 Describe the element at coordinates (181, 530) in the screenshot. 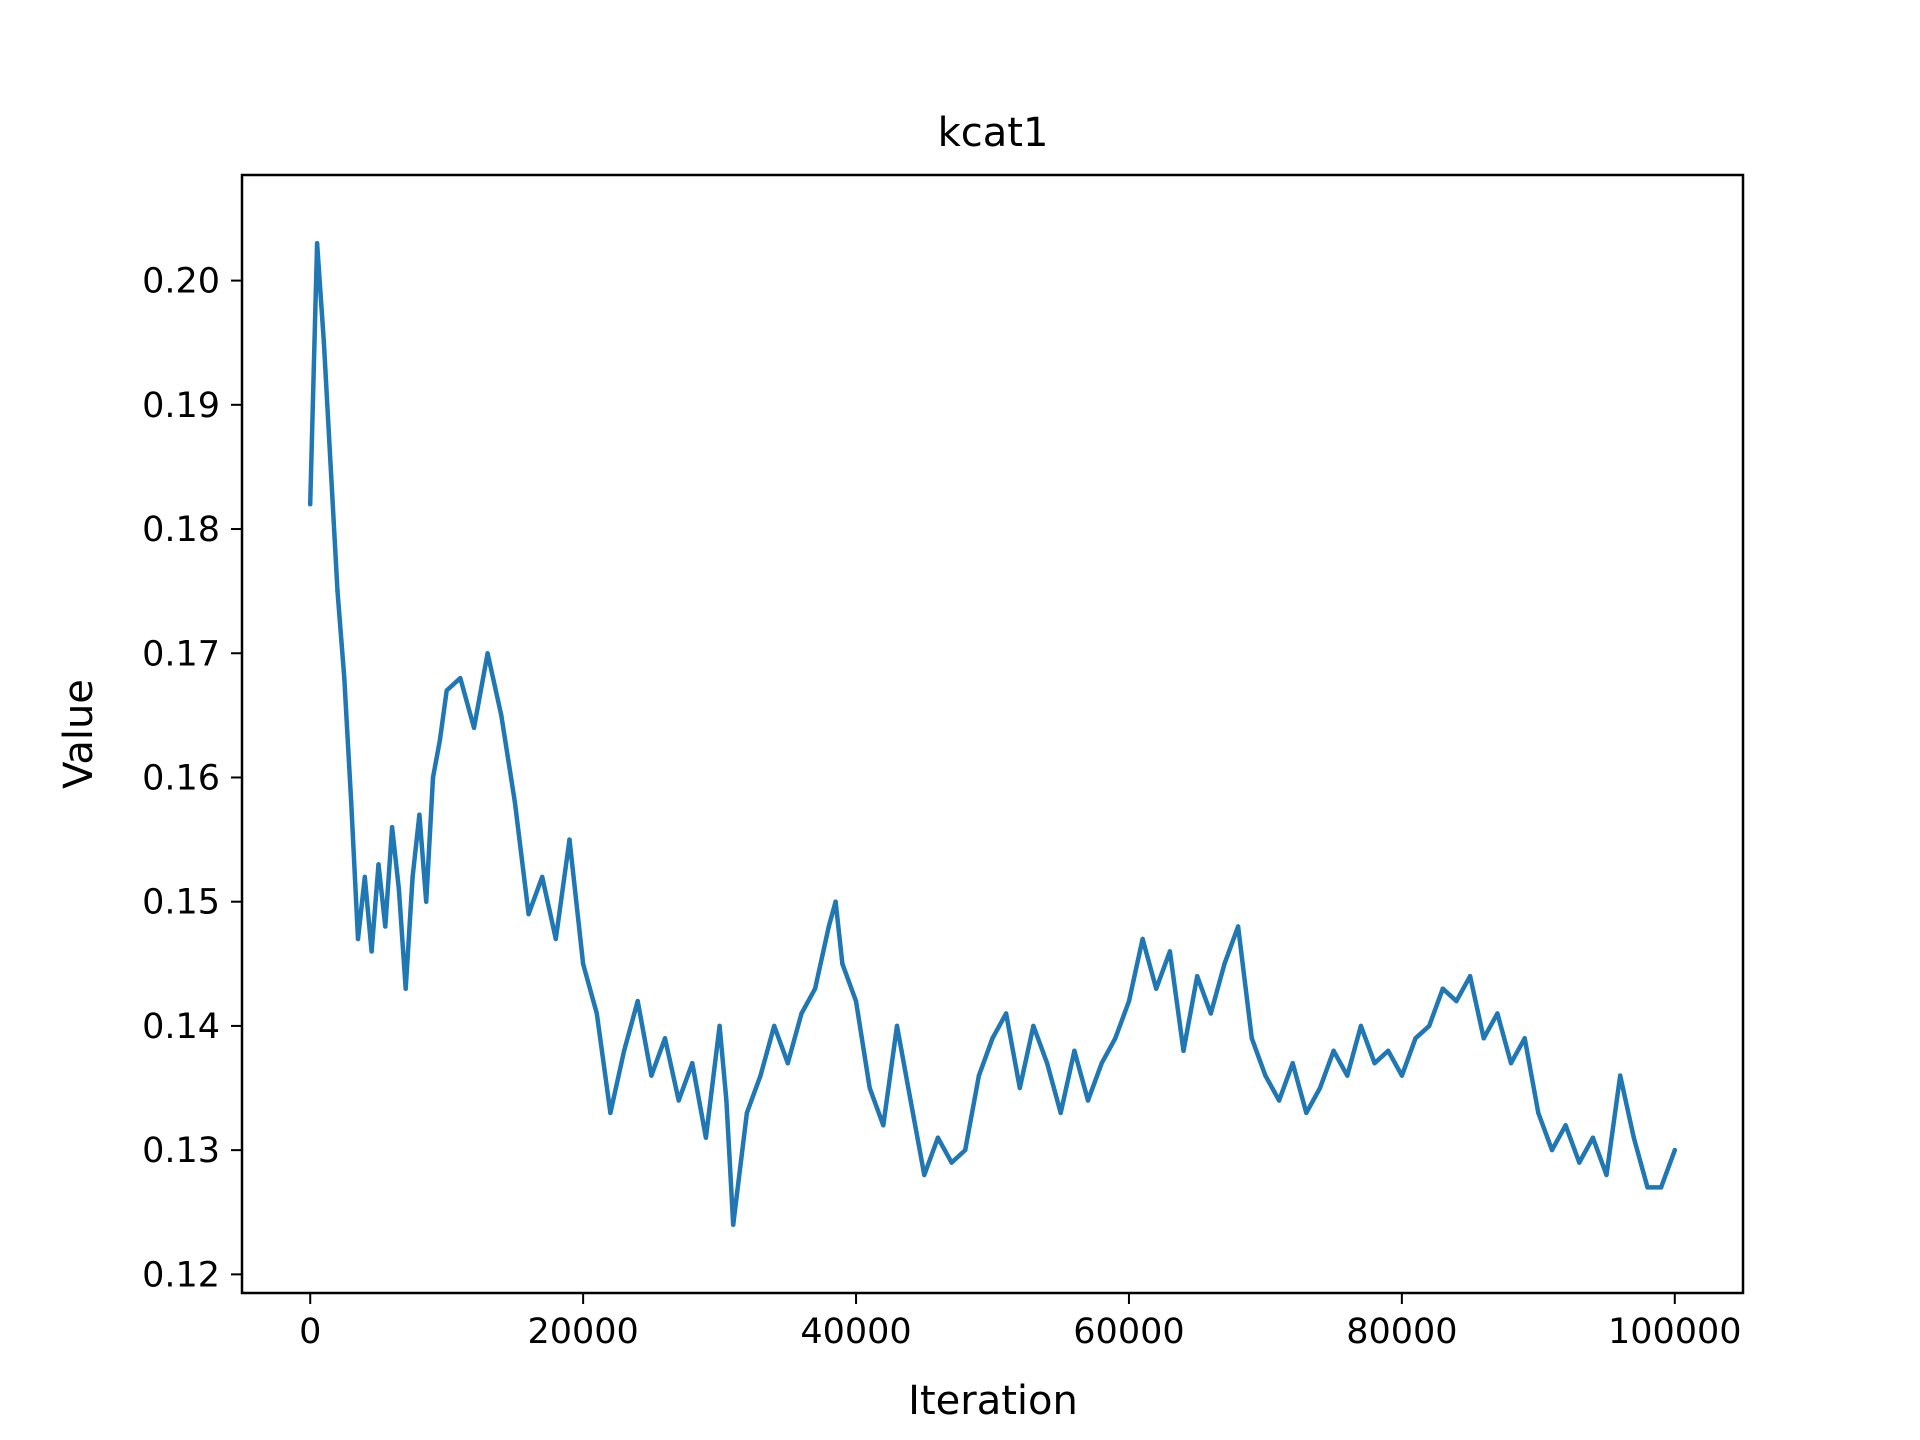

I see `y-tick-label: 0.18` at that location.